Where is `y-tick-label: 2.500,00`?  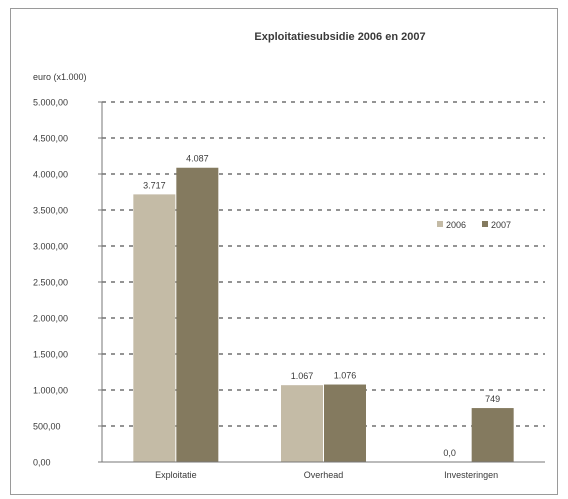 y-tick-label: 2.500,00 is located at coordinates (50, 283).